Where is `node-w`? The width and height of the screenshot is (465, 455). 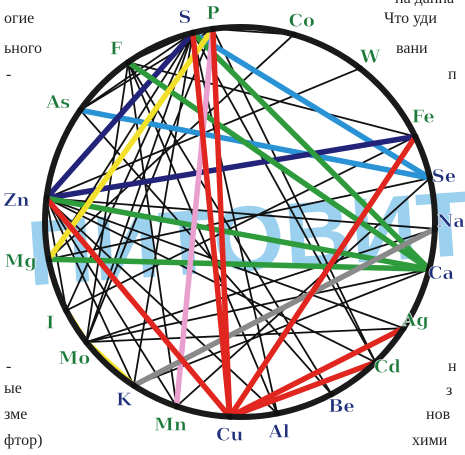 node-w is located at coordinates (360, 68).